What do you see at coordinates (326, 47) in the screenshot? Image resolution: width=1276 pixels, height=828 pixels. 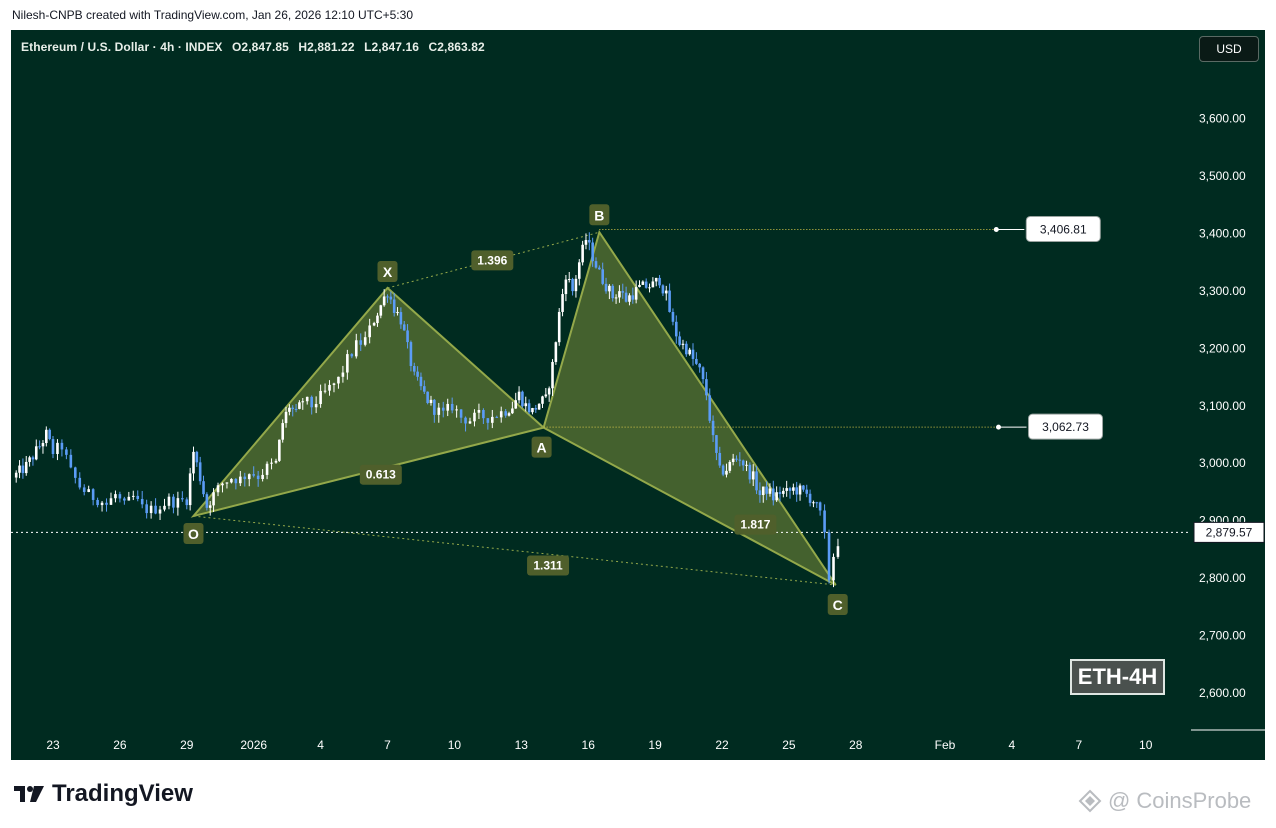 I see `legend-high: H2,881.22` at bounding box center [326, 47].